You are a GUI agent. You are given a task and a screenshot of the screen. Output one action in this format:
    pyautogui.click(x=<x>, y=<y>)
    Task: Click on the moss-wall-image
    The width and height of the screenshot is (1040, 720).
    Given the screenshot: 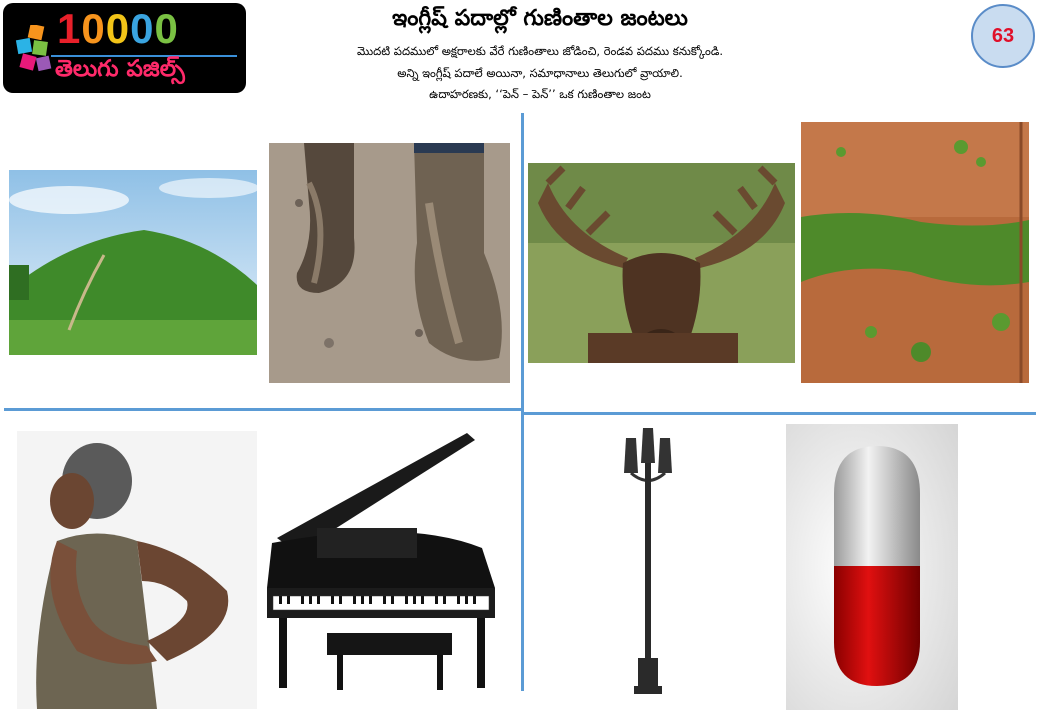 What is the action you would take?
    pyautogui.click(x=915, y=252)
    